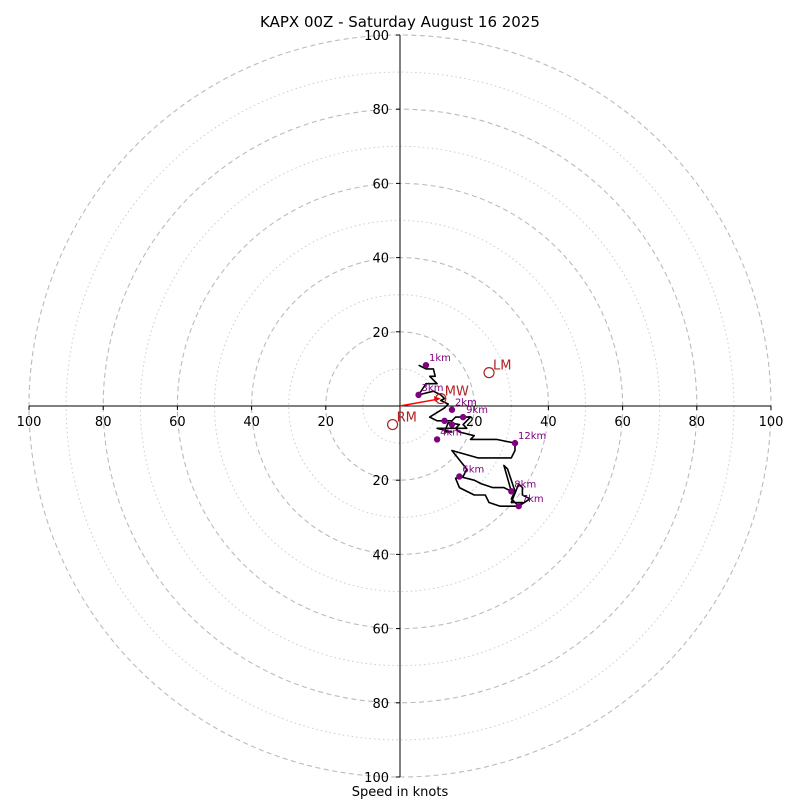 This screenshot has height=800, width=800. What do you see at coordinates (511, 491) in the screenshot?
I see `height-marker-8km` at bounding box center [511, 491].